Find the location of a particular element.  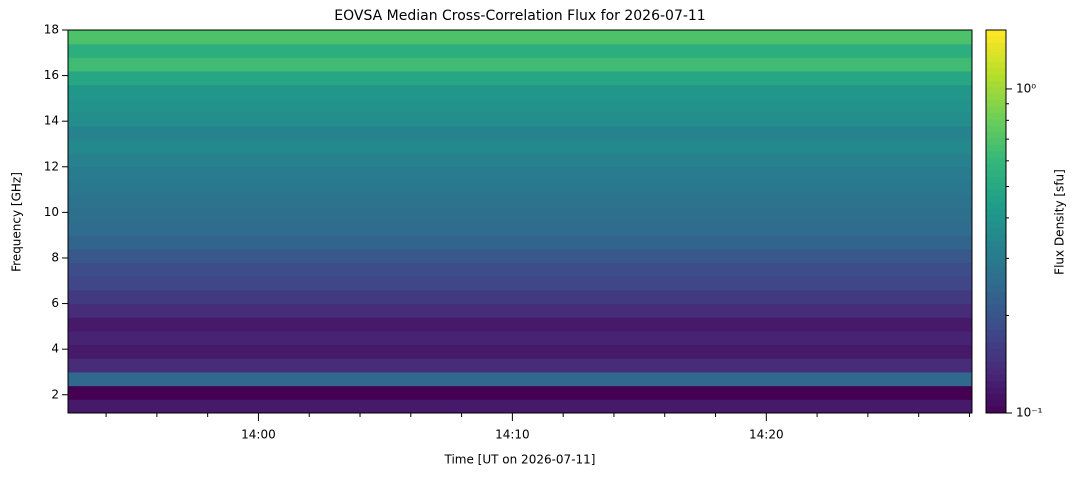

x-tick-label: 14:10 is located at coordinates (512, 435).